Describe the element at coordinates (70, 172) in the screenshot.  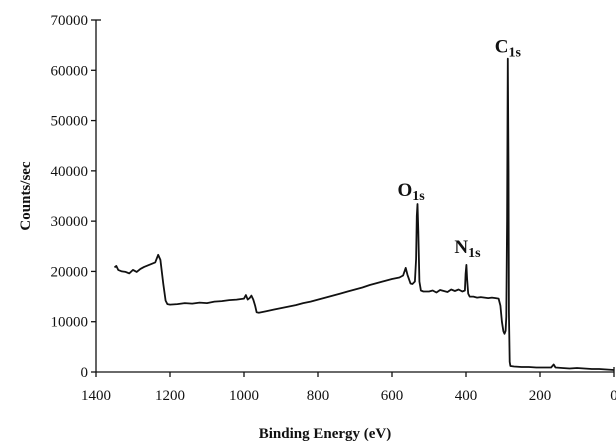
I see `y-tick-label: 40000` at that location.